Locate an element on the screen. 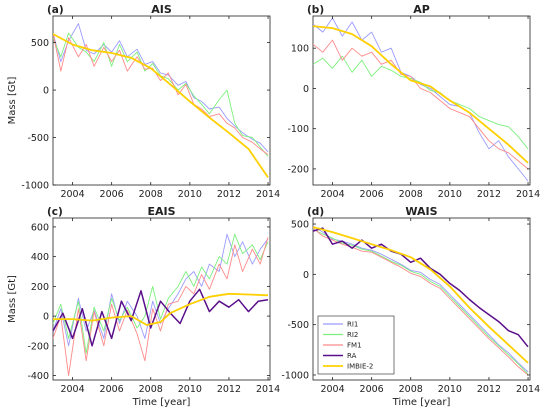 This screenshot has width=550, height=418. panel-title: EAIS is located at coordinates (161, 211).